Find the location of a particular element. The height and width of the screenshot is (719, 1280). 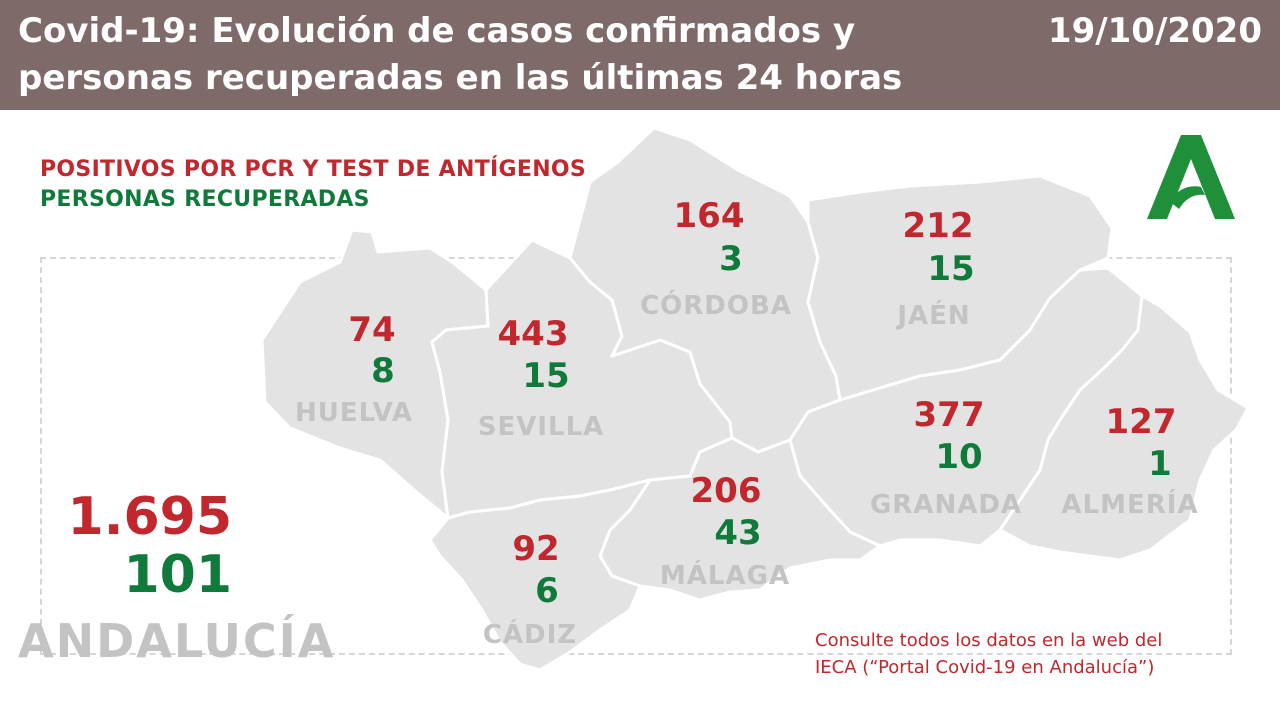

report-date: 19/10/2020 is located at coordinates (1154, 31).